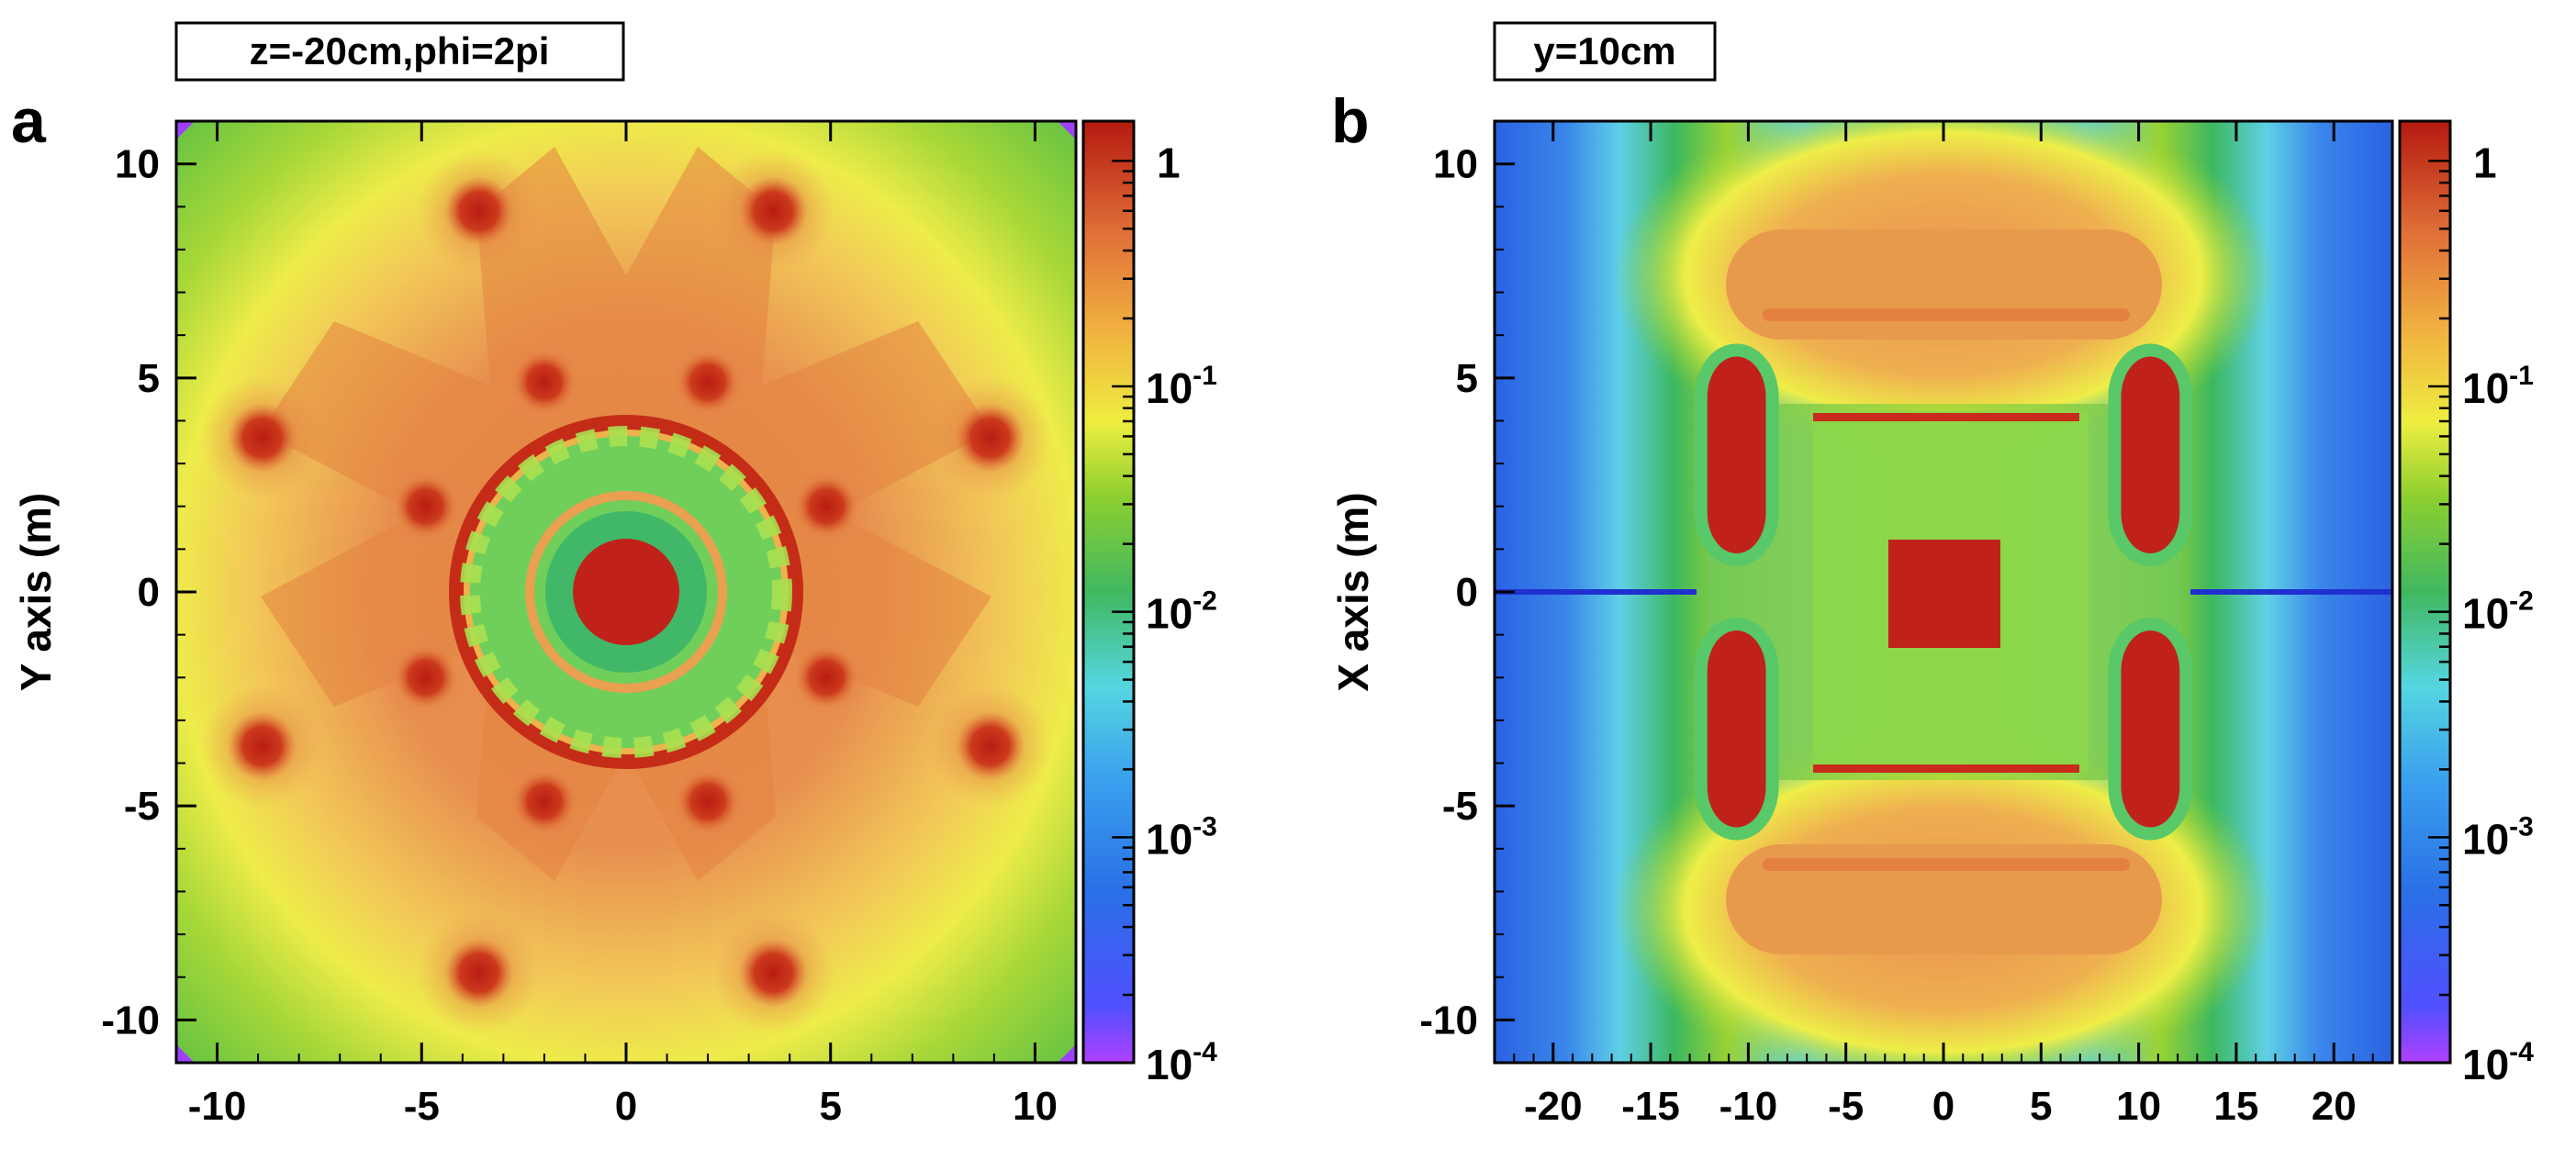 This screenshot has width=2576, height=1149. What do you see at coordinates (1946, 417) in the screenshot?
I see `plate-top` at bounding box center [1946, 417].